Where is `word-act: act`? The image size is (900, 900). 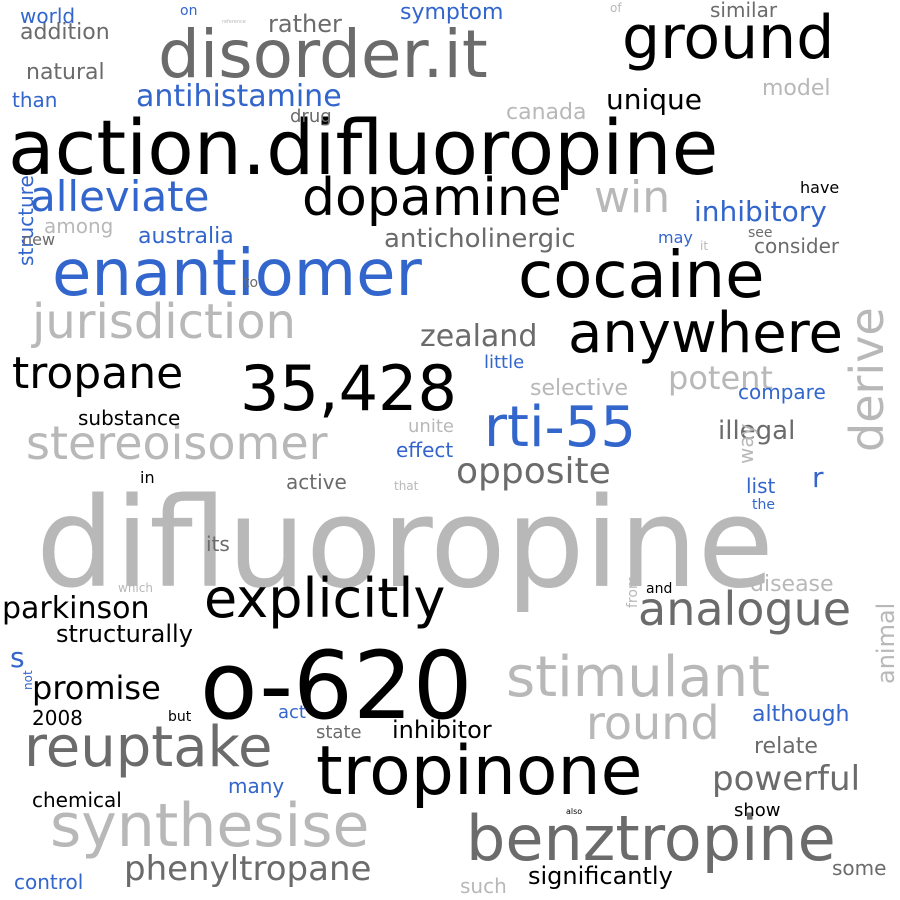 word-act: act is located at coordinates (292, 712).